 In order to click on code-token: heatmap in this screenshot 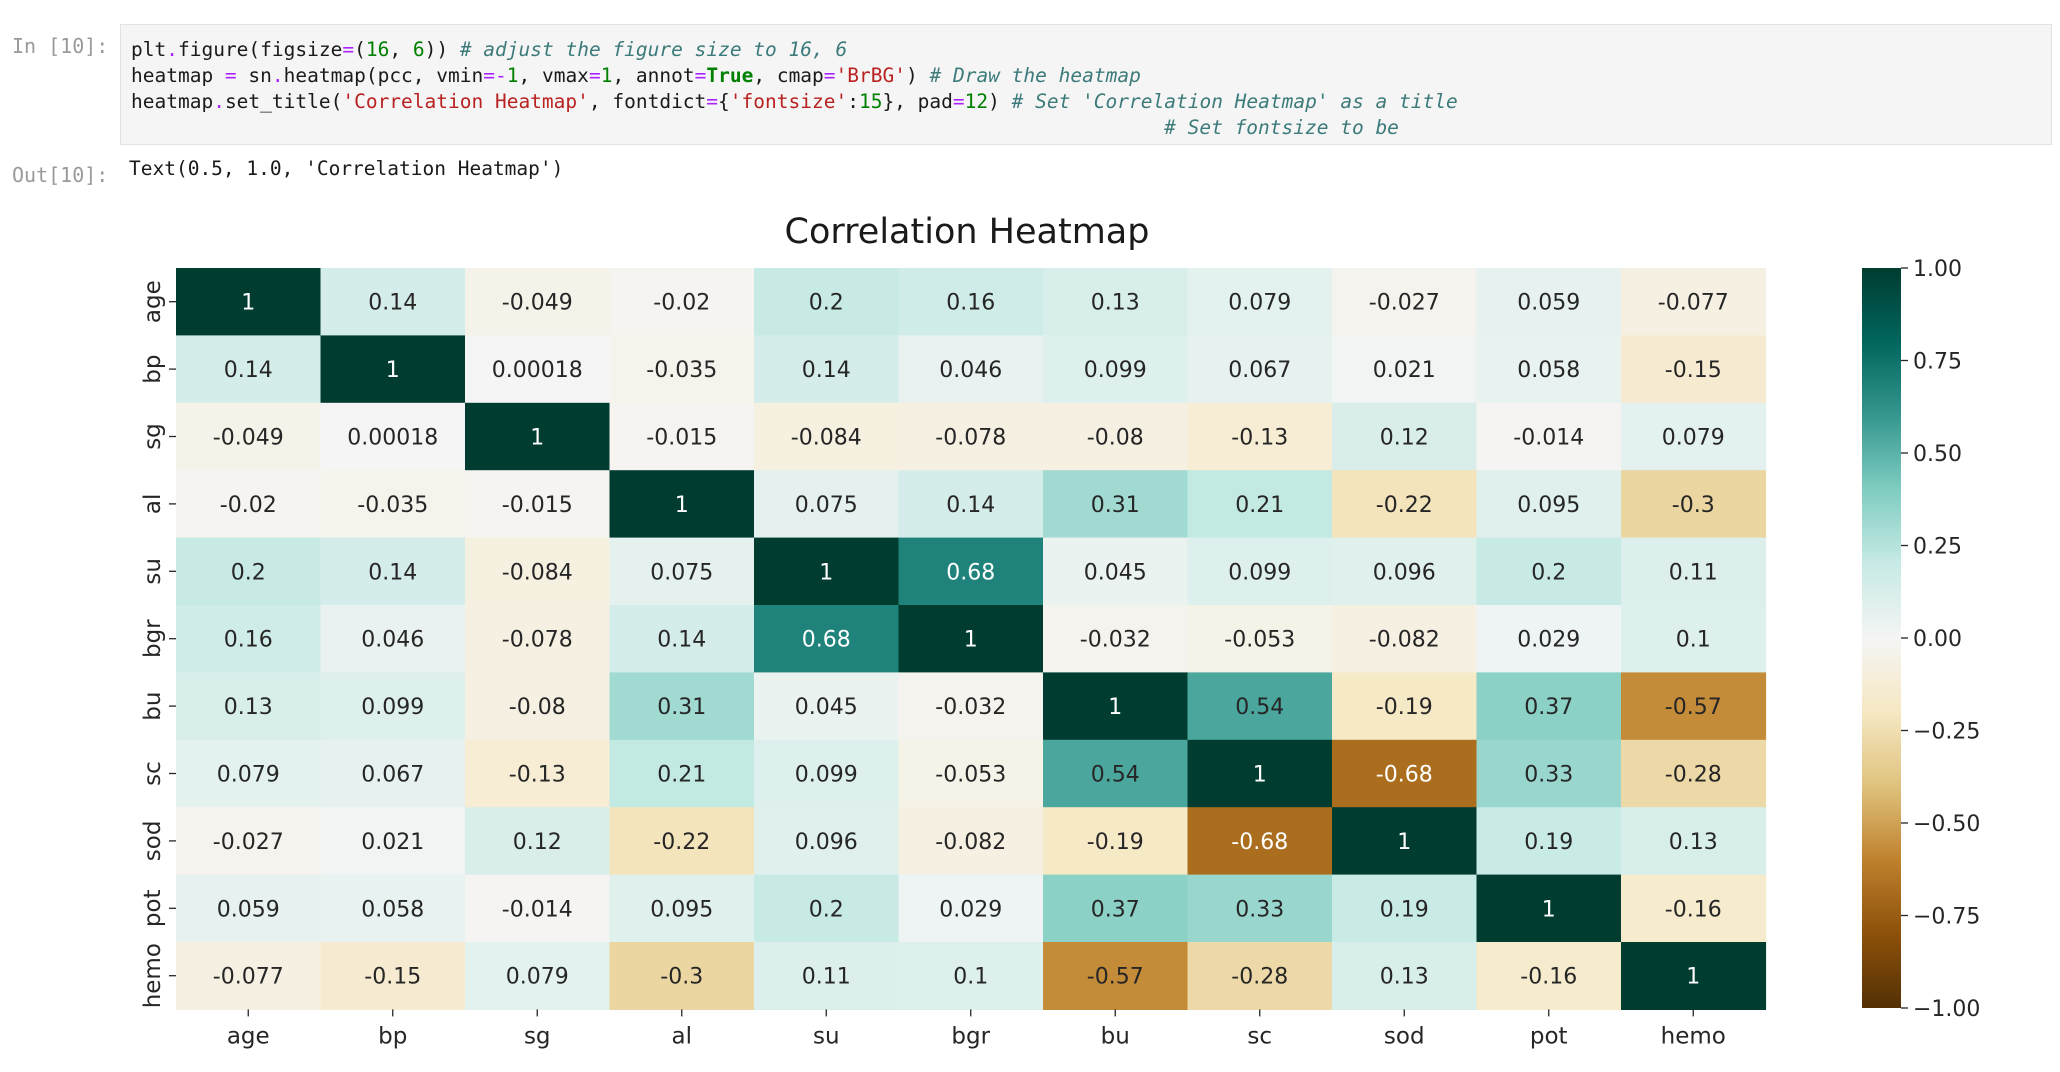, I will do `click(178, 75)`.